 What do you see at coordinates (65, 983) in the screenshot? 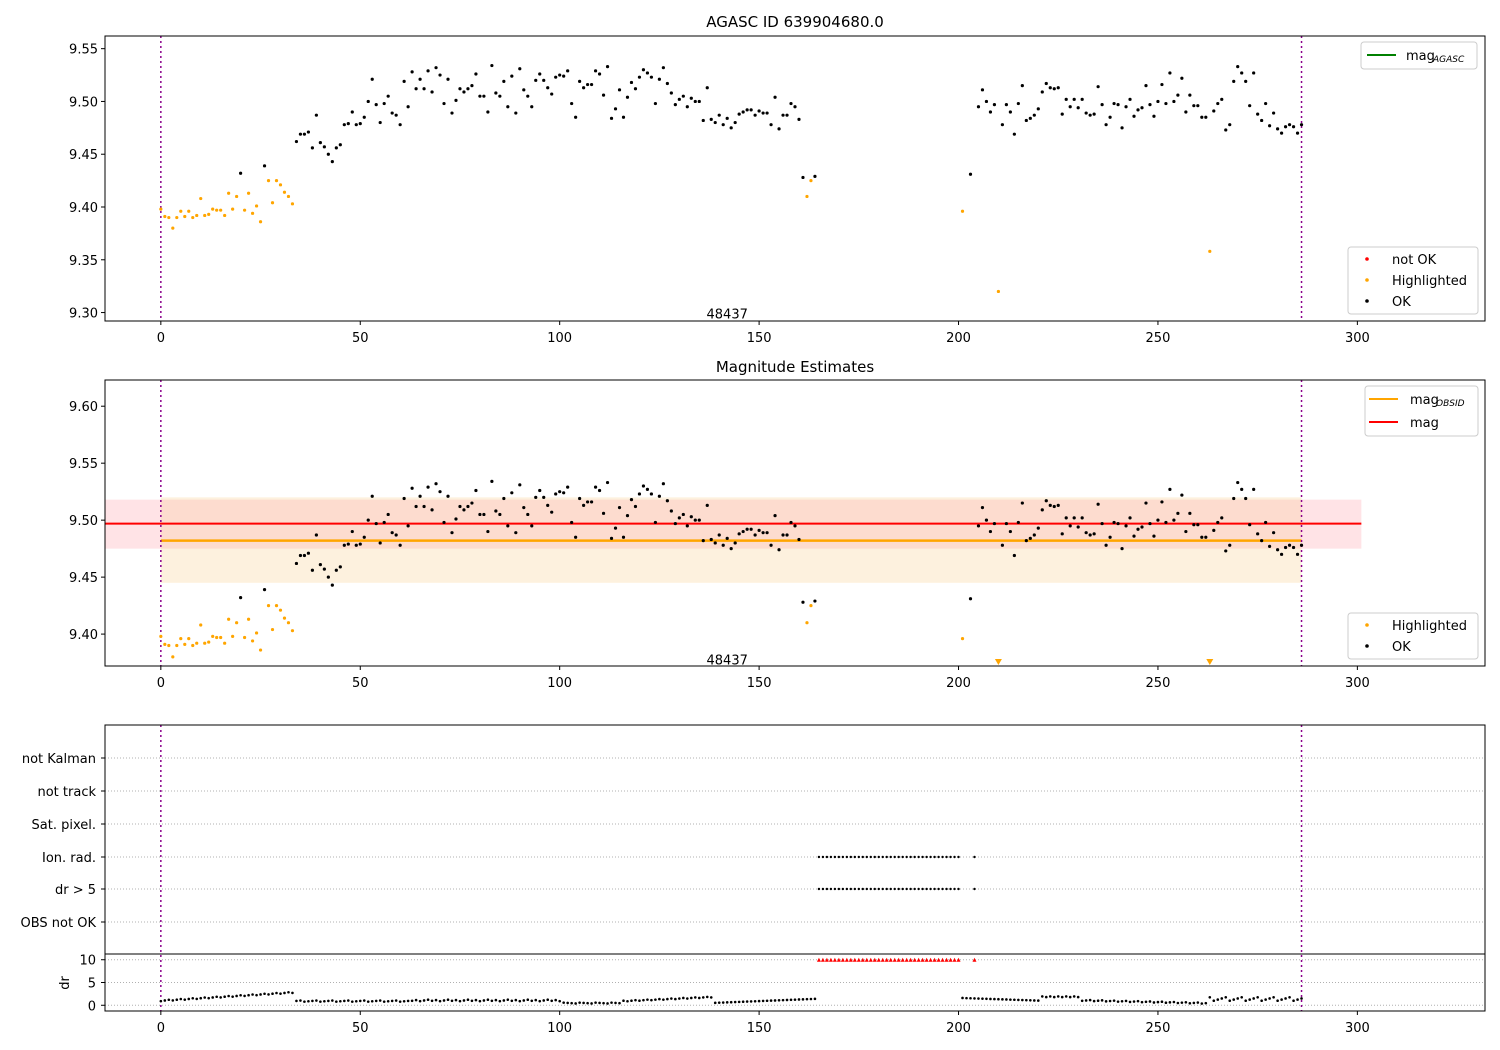
I see `dr-axis-label: dr` at bounding box center [65, 983].